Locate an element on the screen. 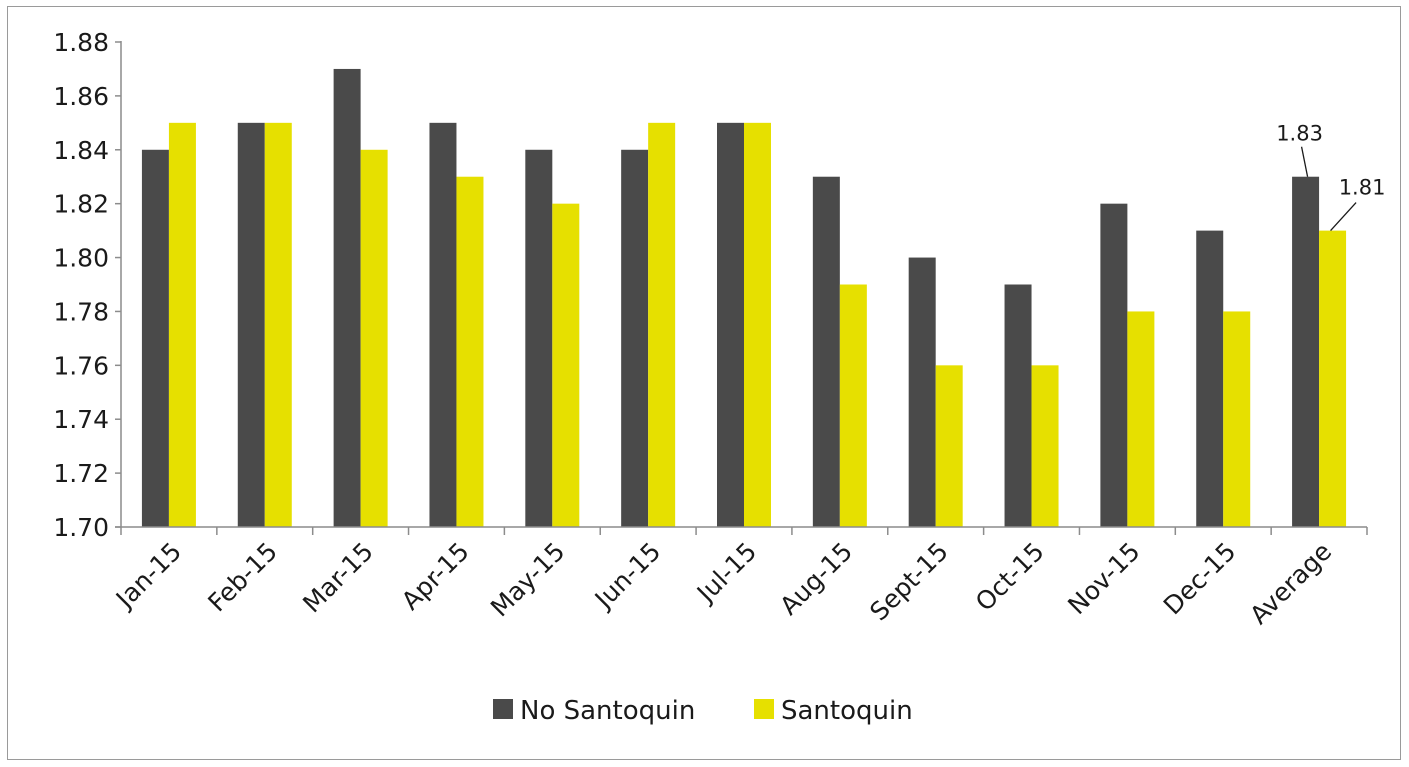  y-axis: 1.70 1.72 1.74 1.76 1.78 1.80 1.82 1.84 1.86 1.88 is located at coordinates (87, 285).